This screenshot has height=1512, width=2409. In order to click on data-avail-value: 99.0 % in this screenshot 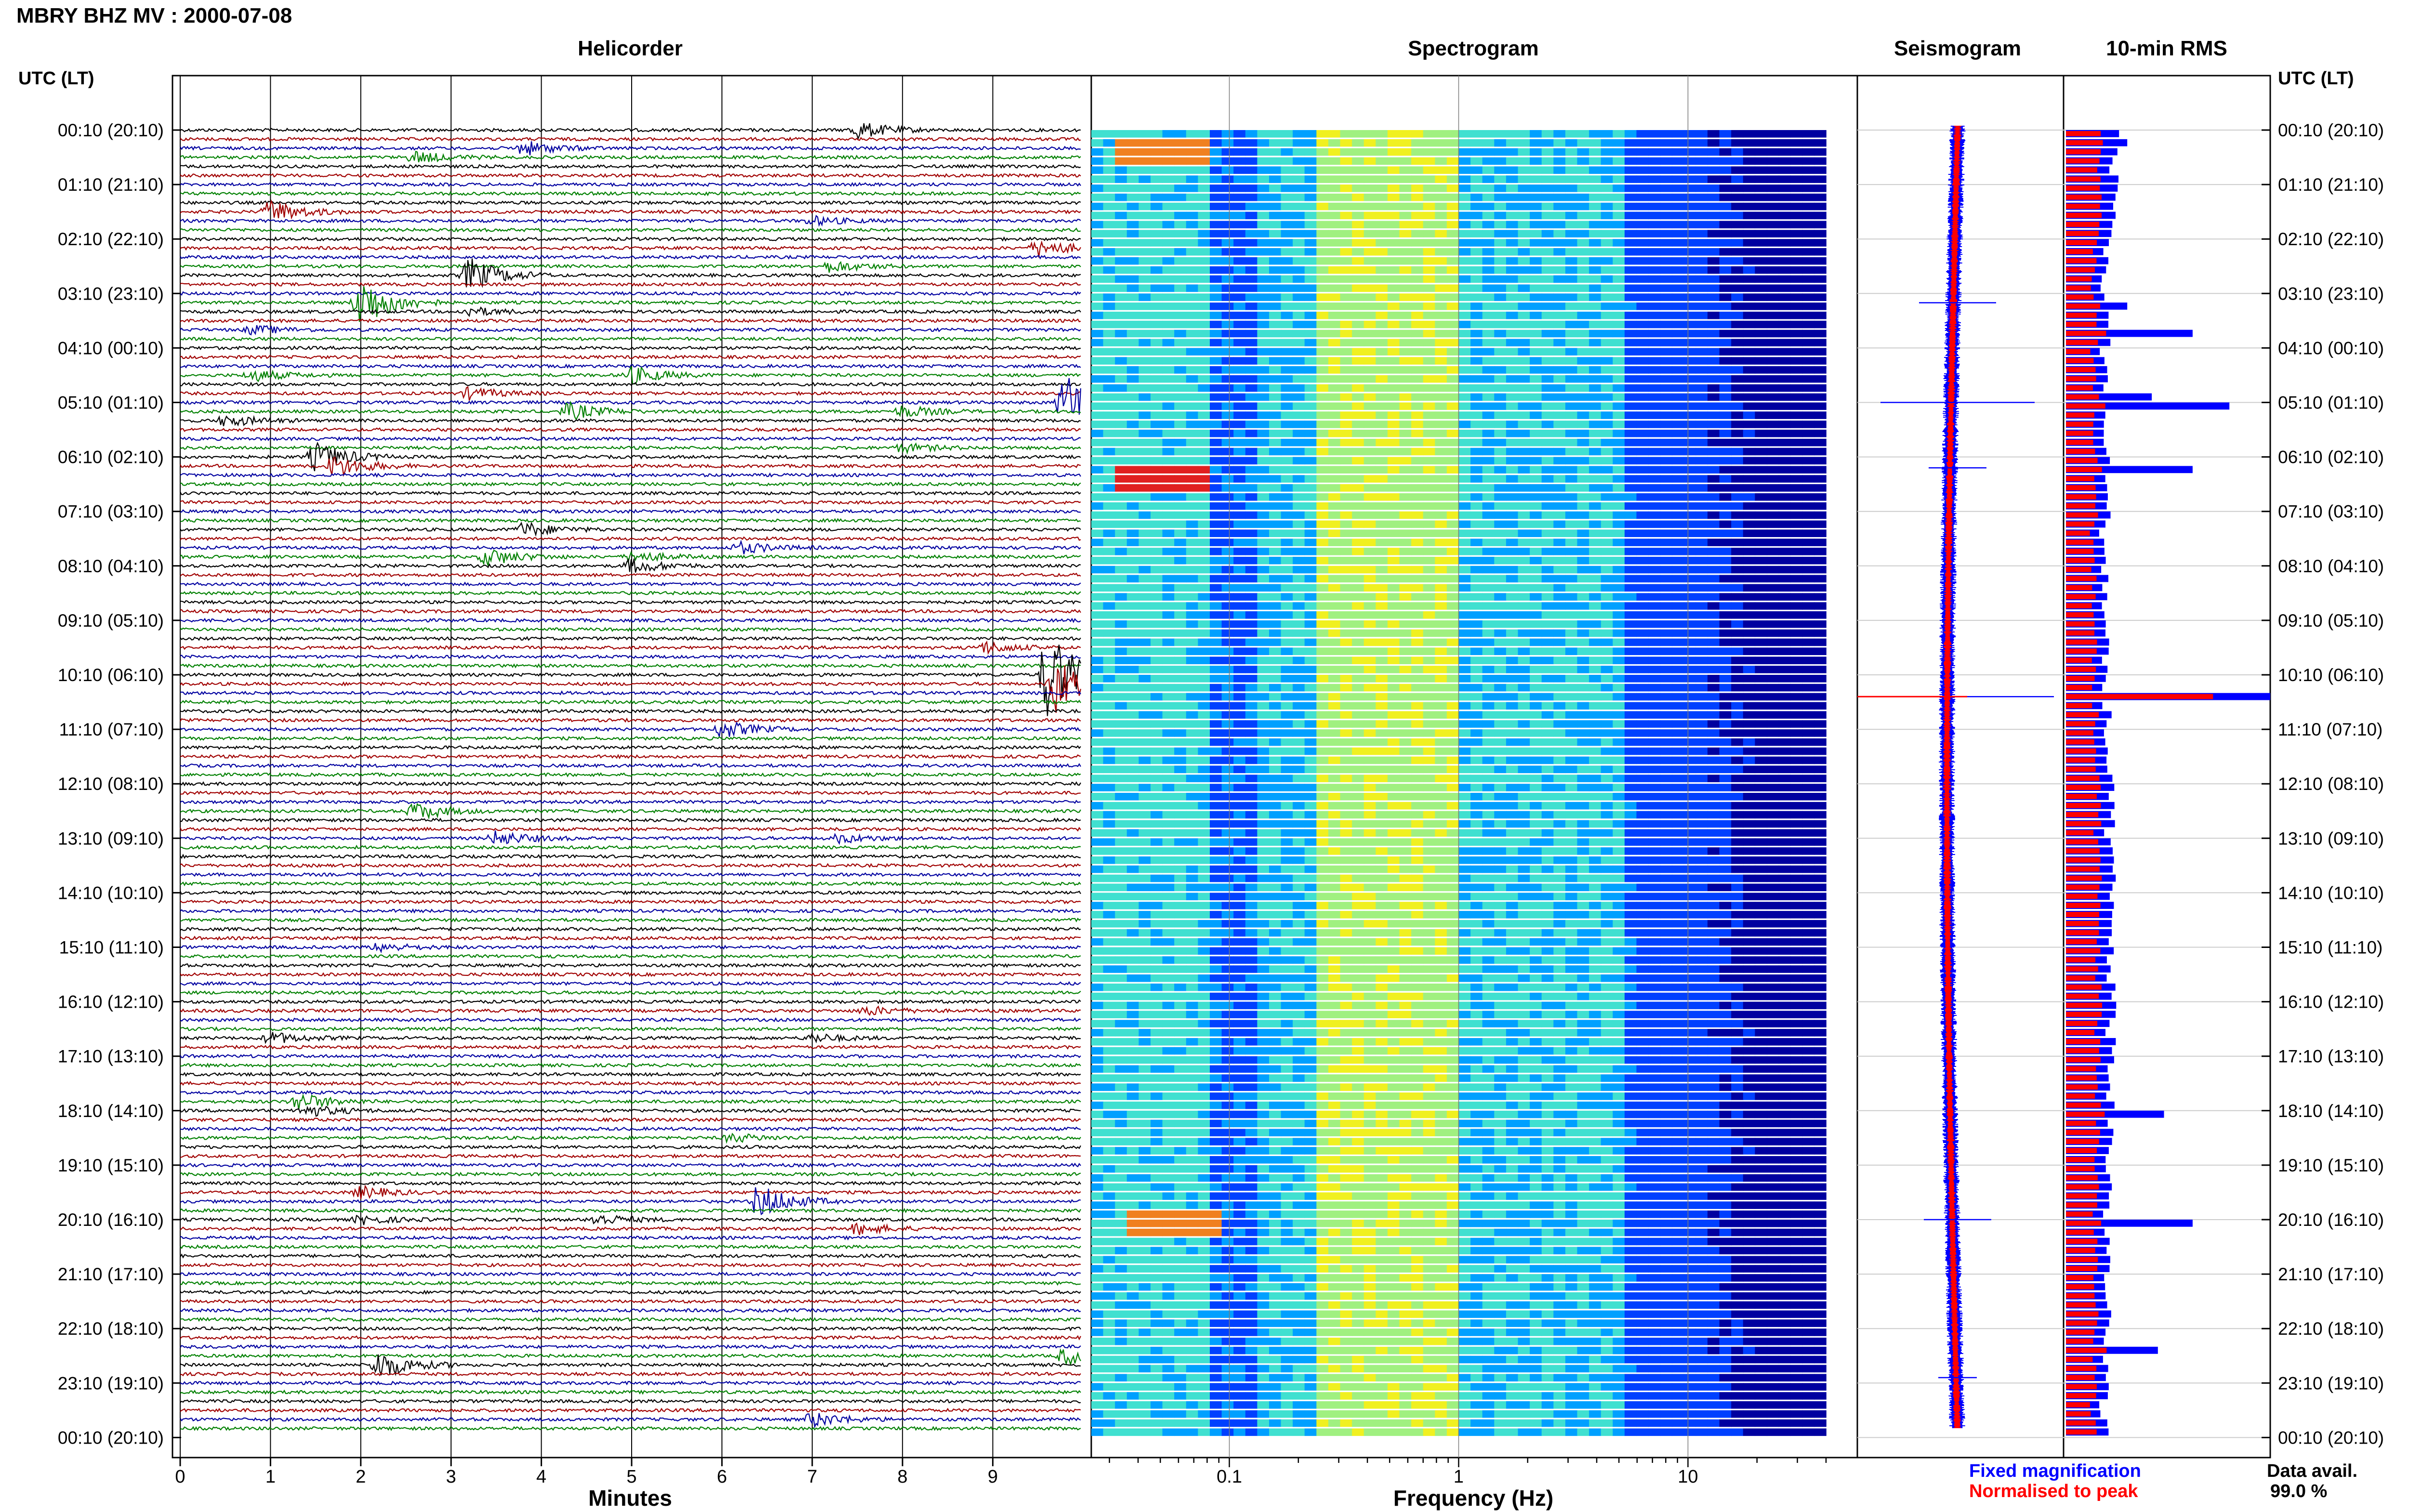, I will do `click(2299, 1491)`.